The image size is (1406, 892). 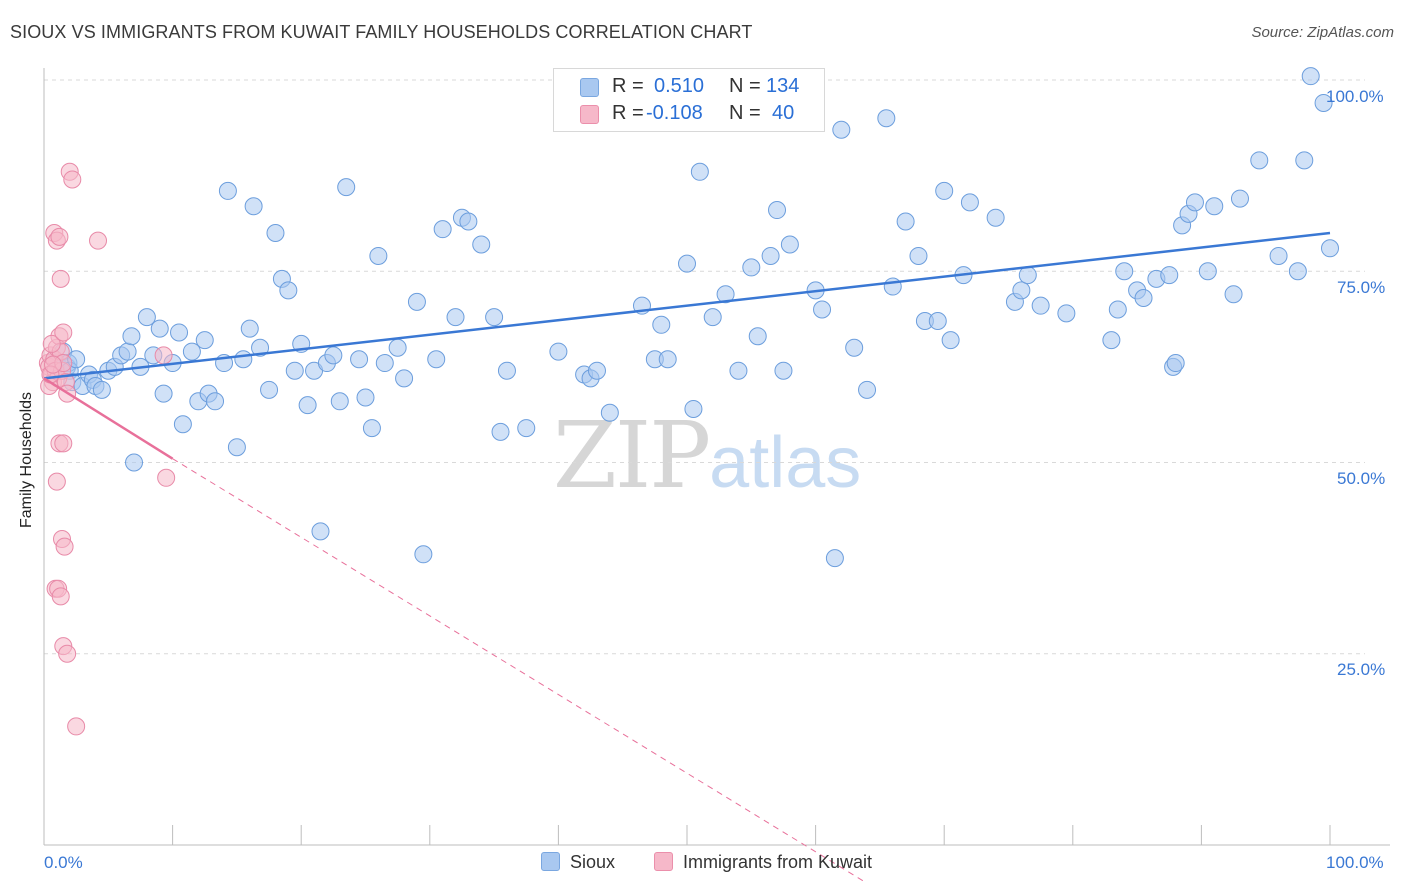 I want to click on r-value: -0.108, so click(x=674, y=113).